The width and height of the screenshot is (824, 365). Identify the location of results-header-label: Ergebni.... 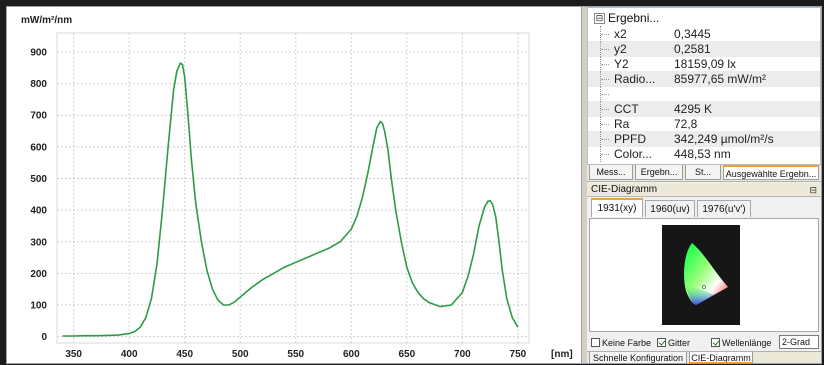
(634, 18).